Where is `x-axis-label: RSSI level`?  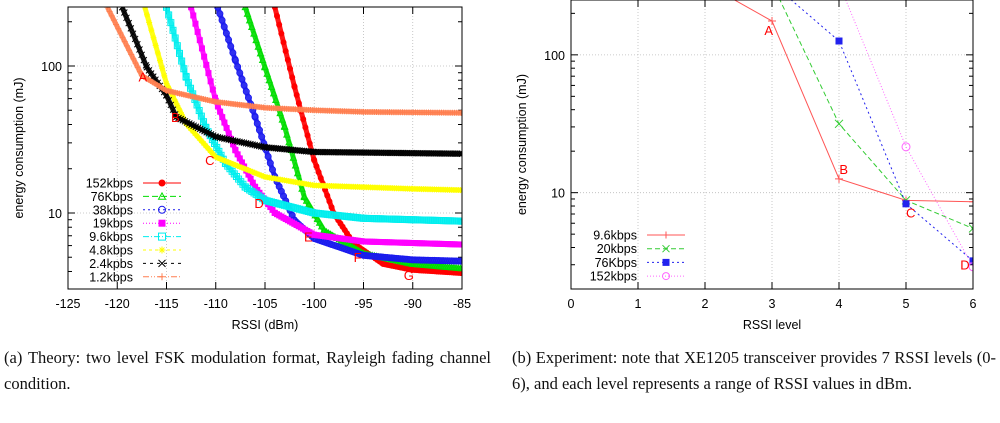
x-axis-label: RSSI level is located at coordinates (772, 325).